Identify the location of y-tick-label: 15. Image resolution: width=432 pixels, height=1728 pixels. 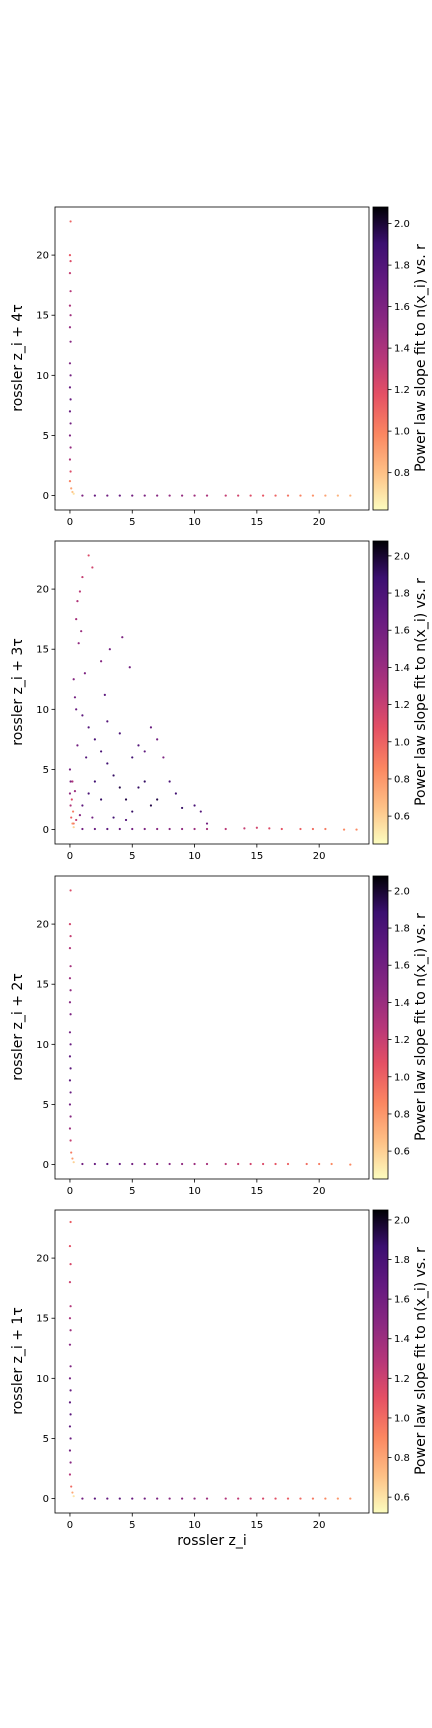
(42, 316).